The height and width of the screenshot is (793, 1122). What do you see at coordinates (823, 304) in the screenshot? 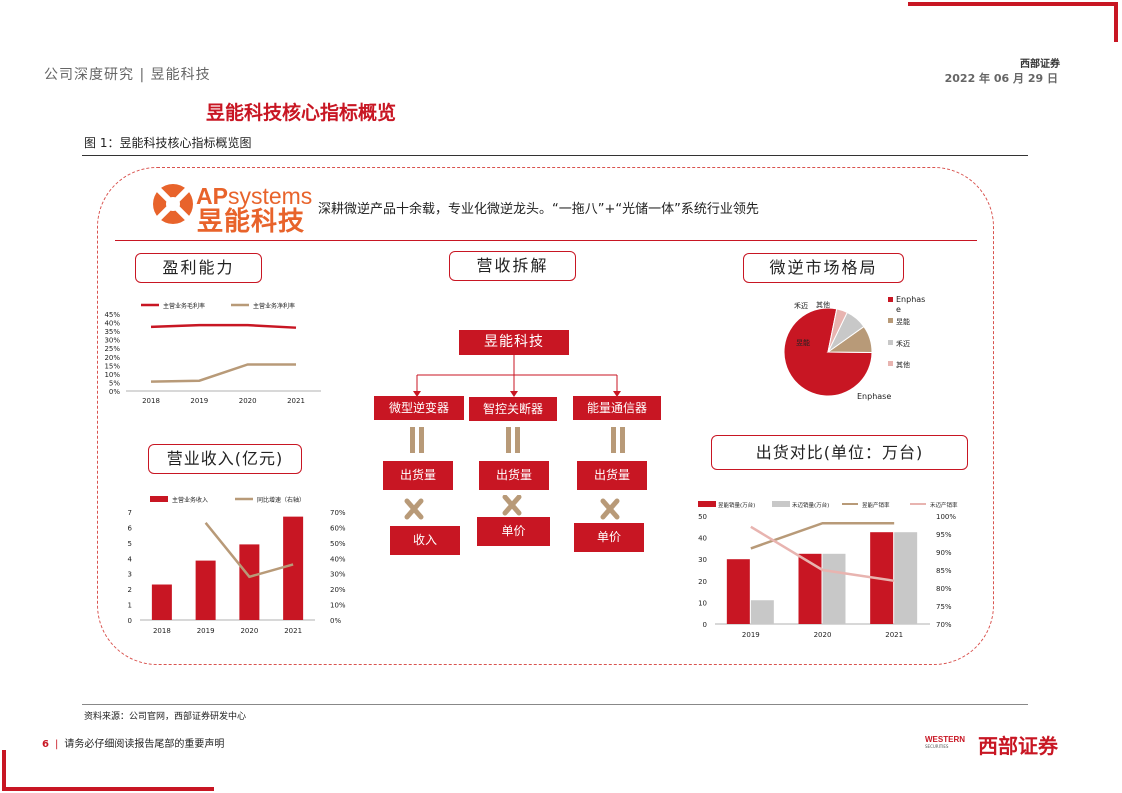
I see `slice-label: 其他` at bounding box center [823, 304].